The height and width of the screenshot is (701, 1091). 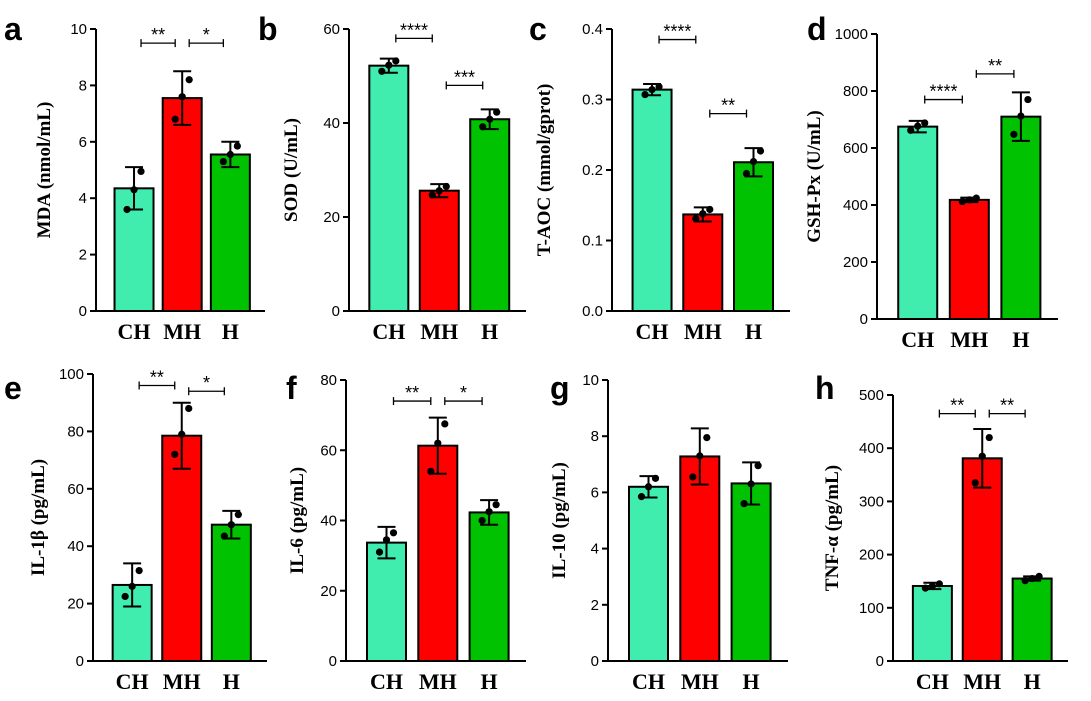 What do you see at coordinates (592, 170) in the screenshot?
I see `y-tick-label-c-2: 0.2` at bounding box center [592, 170].